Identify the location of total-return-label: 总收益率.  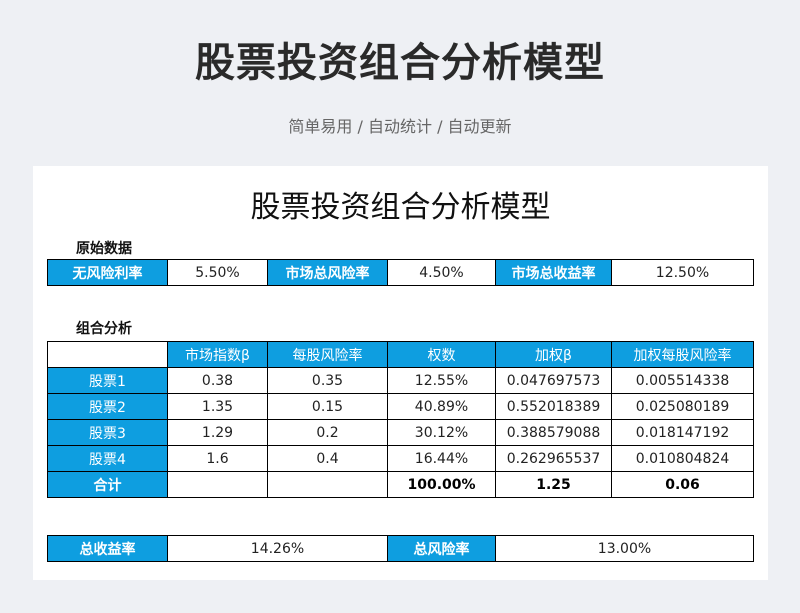
(107, 548).